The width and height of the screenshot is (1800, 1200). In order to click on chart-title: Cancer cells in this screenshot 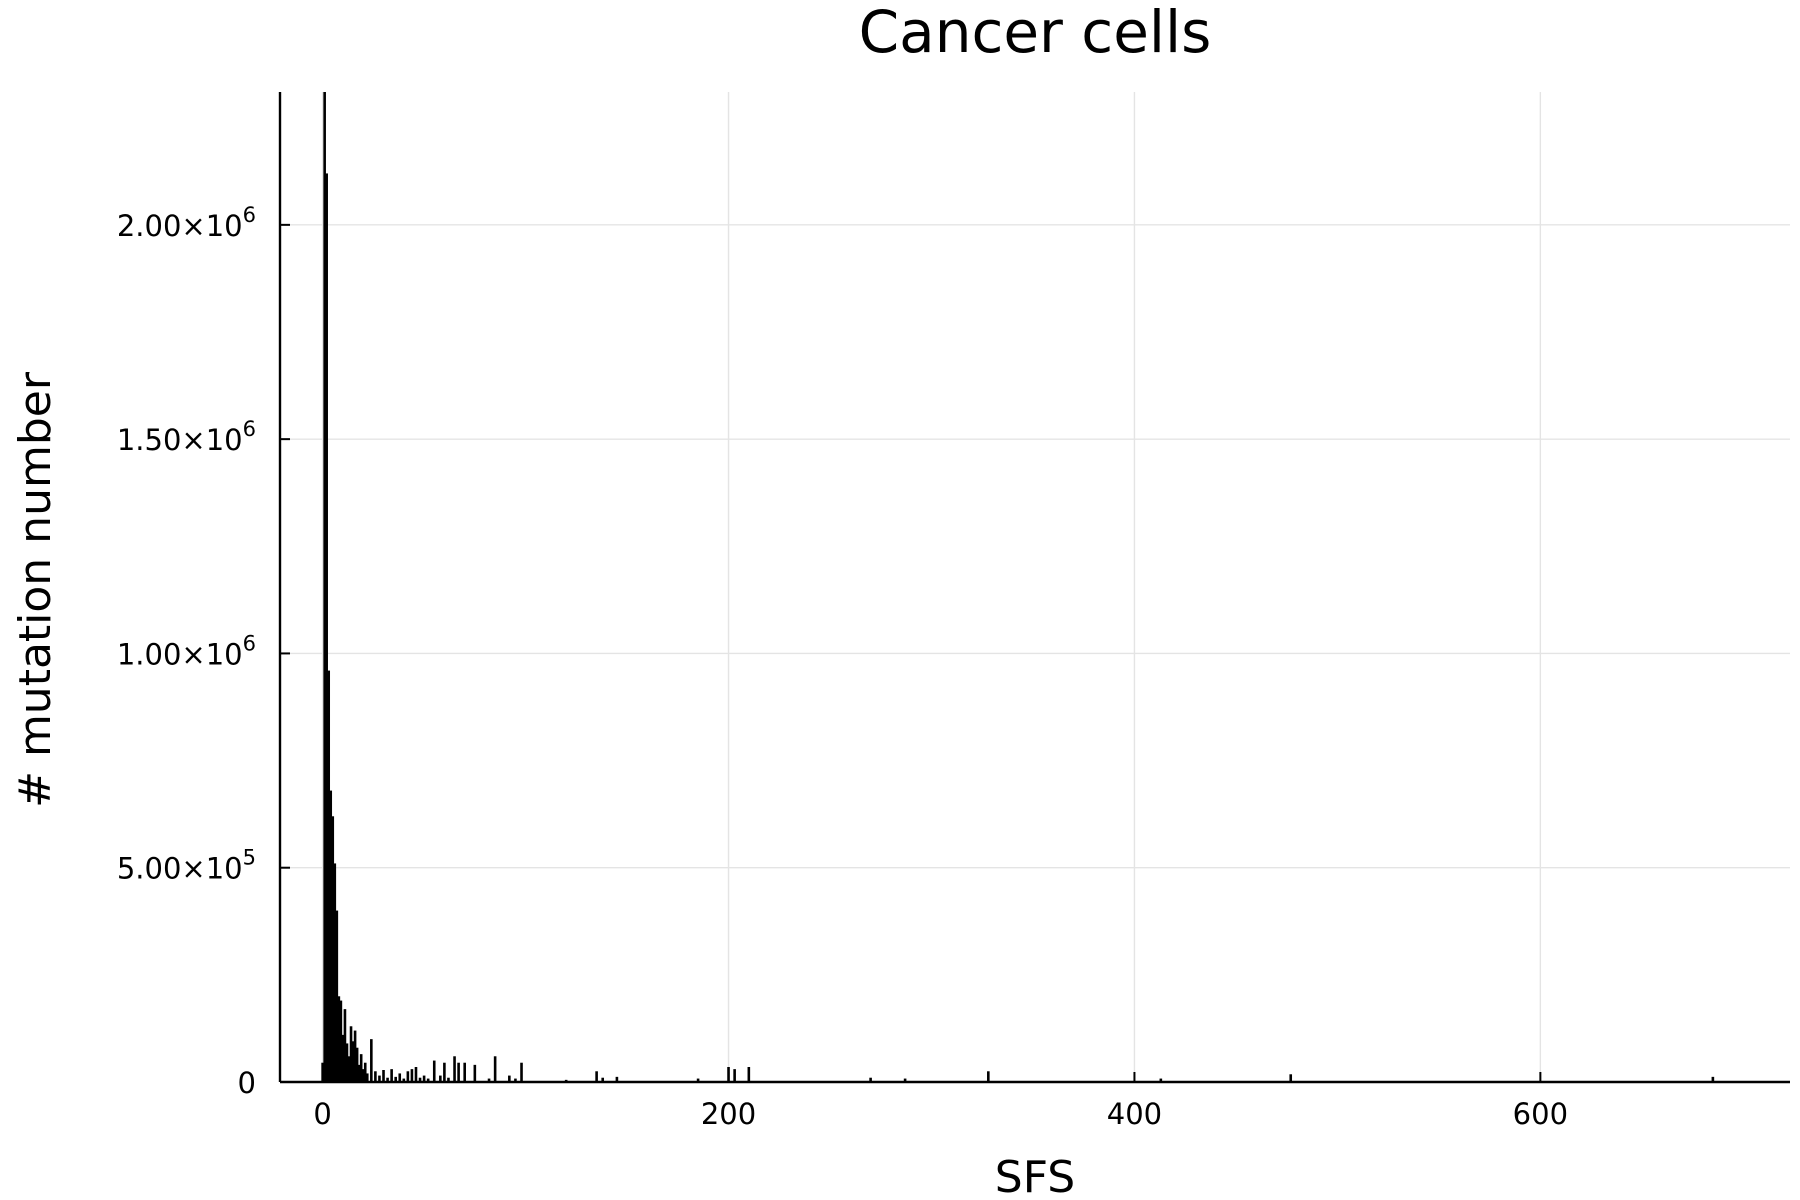, I will do `click(1035, 33)`.